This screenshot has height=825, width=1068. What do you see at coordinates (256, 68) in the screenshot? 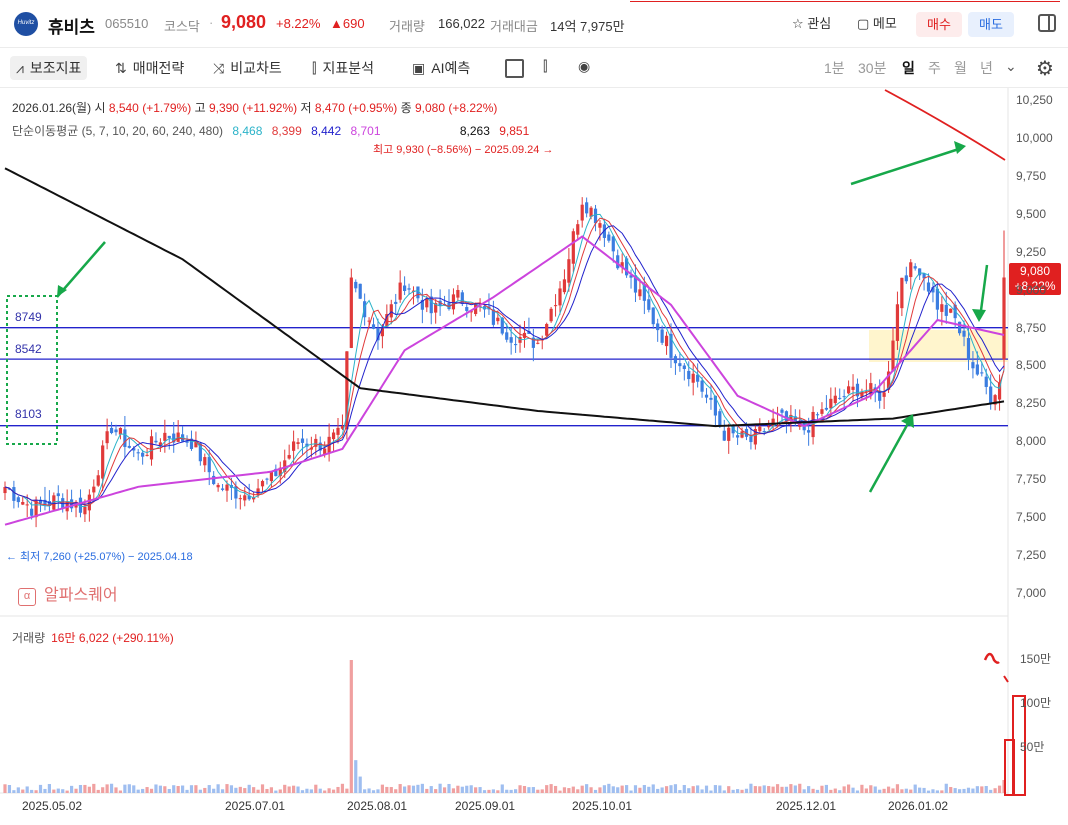
I see `compare-label: 비교차트` at bounding box center [256, 68].